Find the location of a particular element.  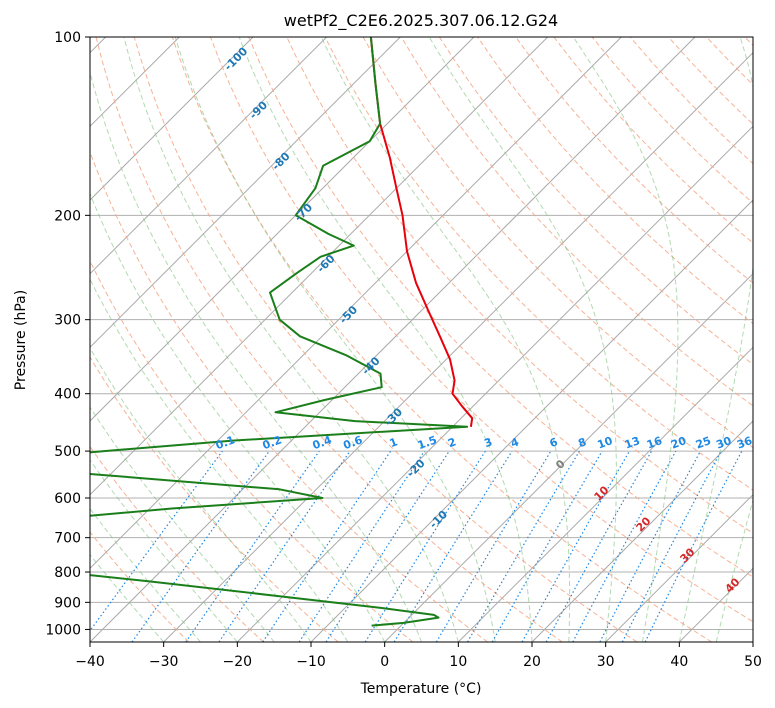

y-tick-label: 800 is located at coordinates (67, 573).